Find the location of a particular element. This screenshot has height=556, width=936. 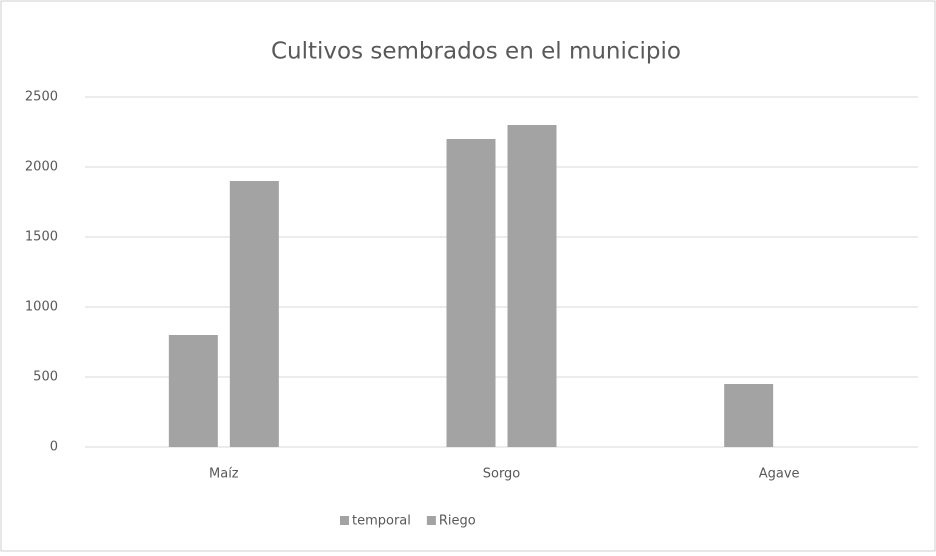

y-tick-label: 1500 is located at coordinates (41, 237).